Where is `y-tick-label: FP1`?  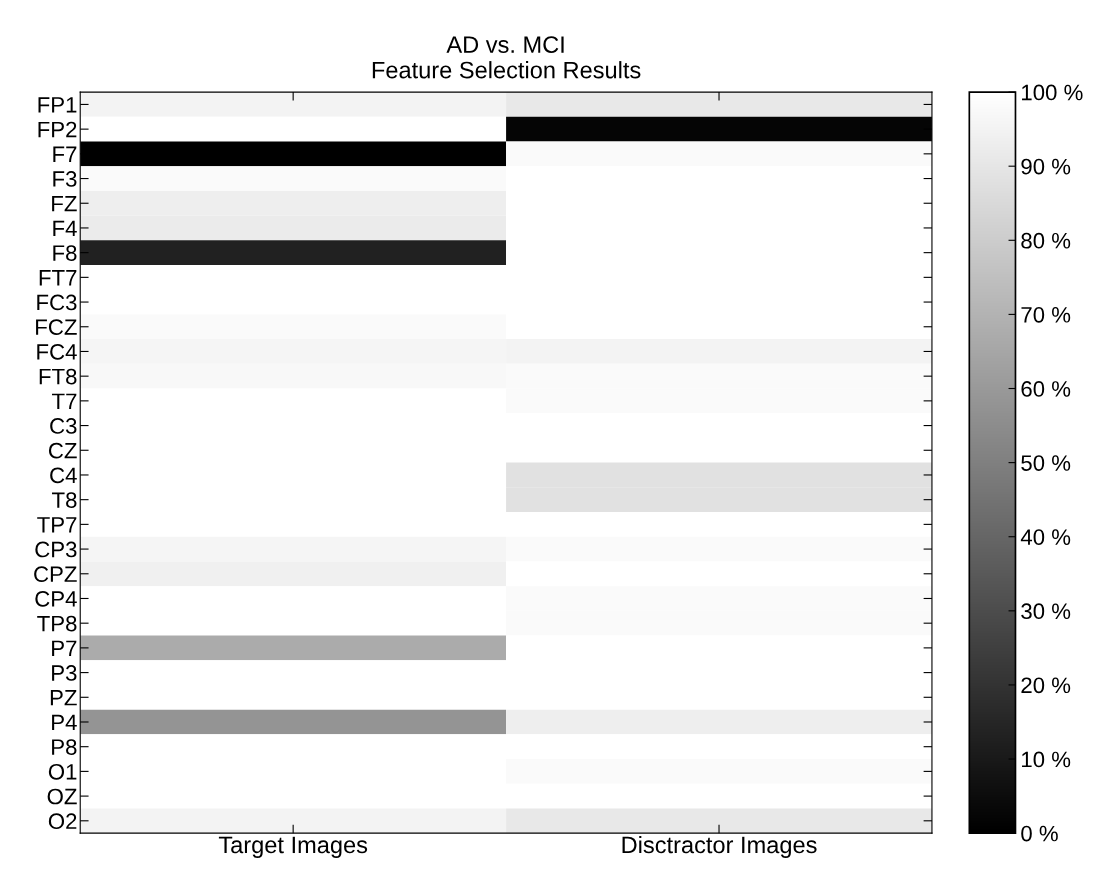 y-tick-label: FP1 is located at coordinates (57, 105).